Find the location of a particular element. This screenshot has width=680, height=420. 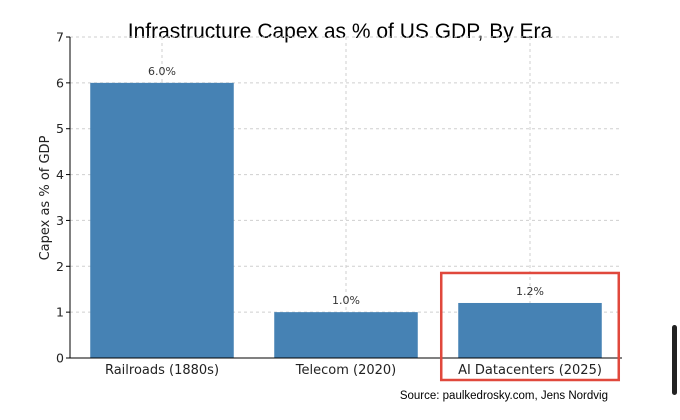

y-tick-label: 1 is located at coordinates (60, 312).